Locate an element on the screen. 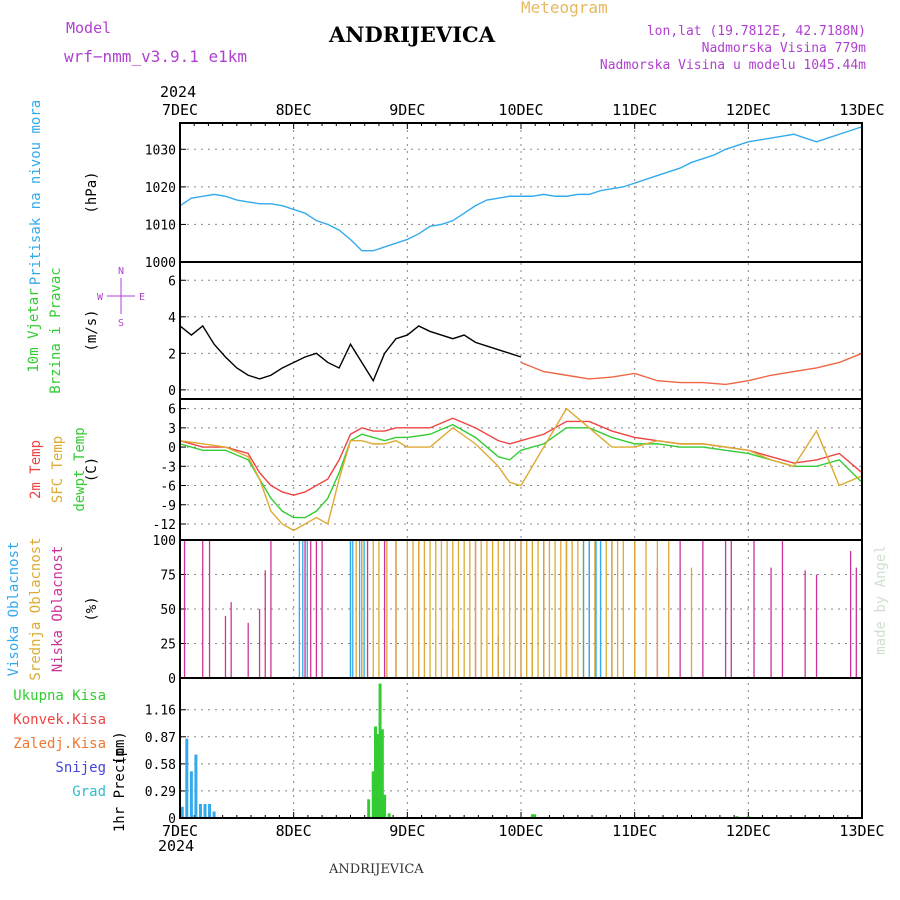  day-tick-top: 12DEC is located at coordinates (748, 110).